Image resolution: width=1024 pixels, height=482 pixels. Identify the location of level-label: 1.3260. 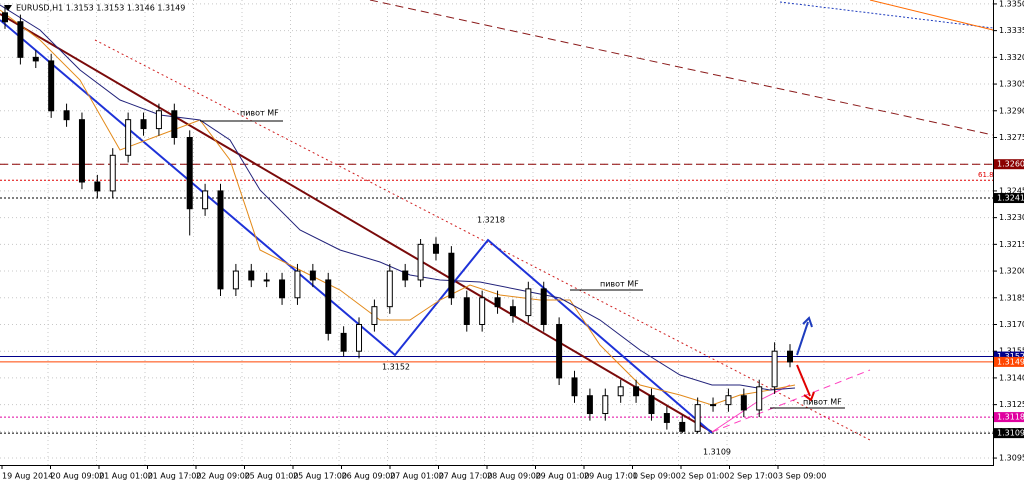
(1010, 164).